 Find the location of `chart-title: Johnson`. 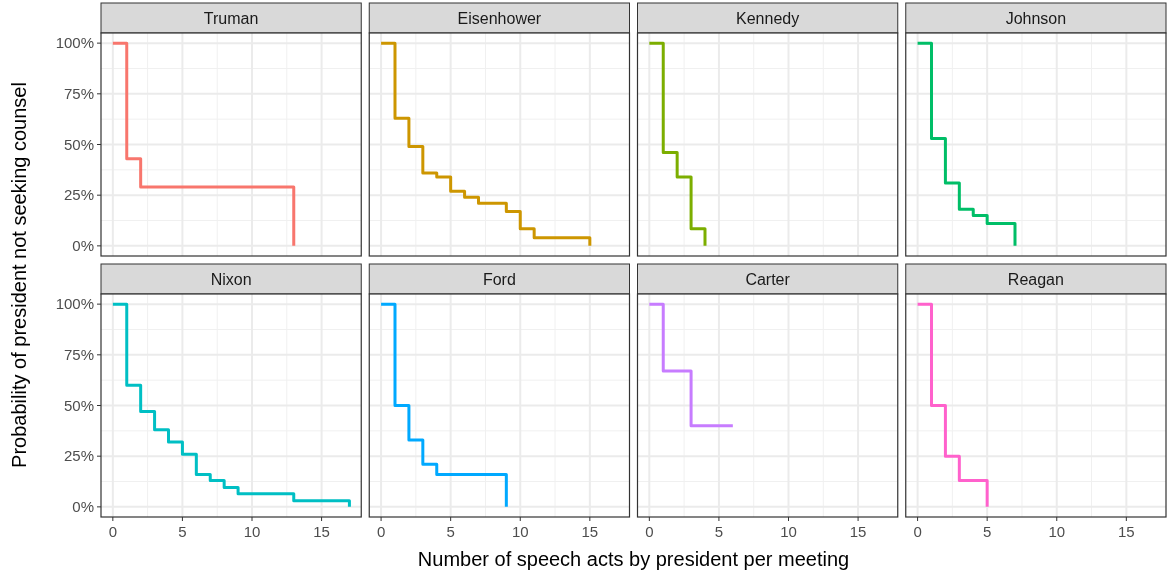

chart-title: Johnson is located at coordinates (1036, 18).